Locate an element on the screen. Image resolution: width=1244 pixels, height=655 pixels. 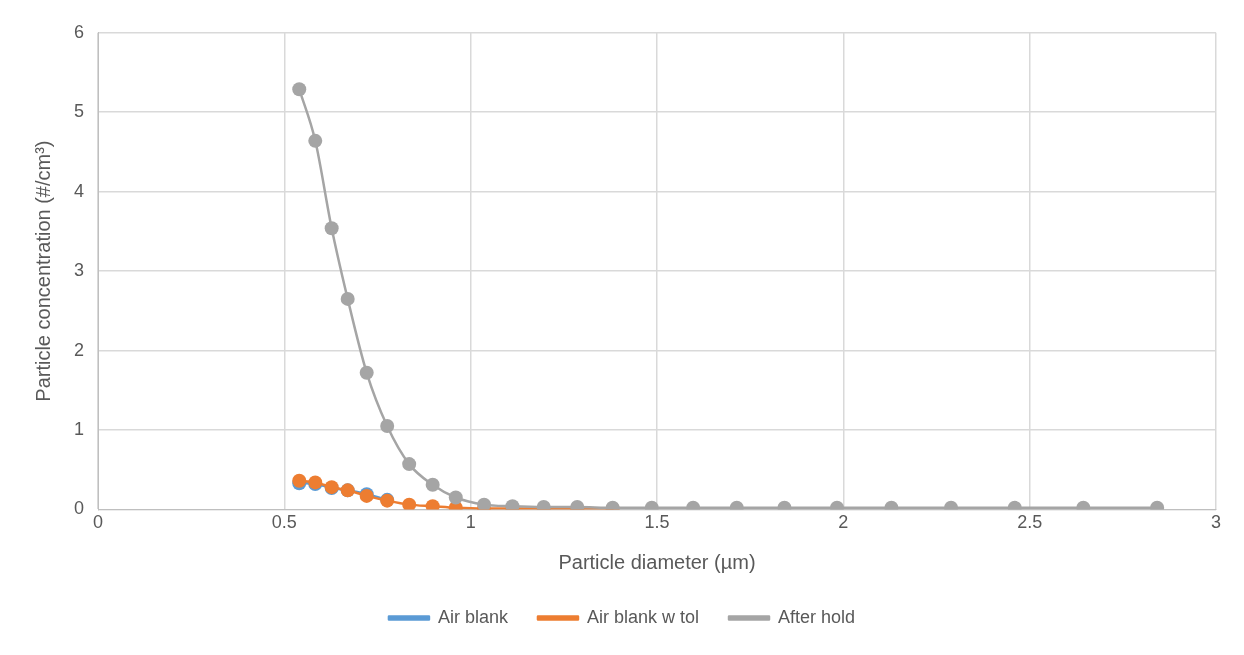
y-tick-label: 3 is located at coordinates (79, 270).